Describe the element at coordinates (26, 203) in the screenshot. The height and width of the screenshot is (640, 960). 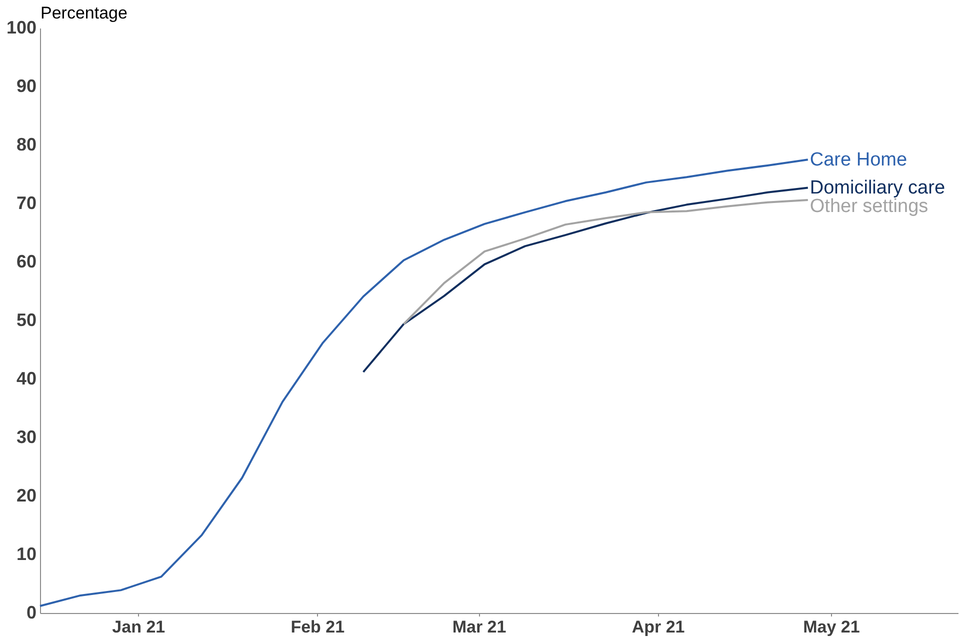
I see `y-tick-label: 70` at that location.